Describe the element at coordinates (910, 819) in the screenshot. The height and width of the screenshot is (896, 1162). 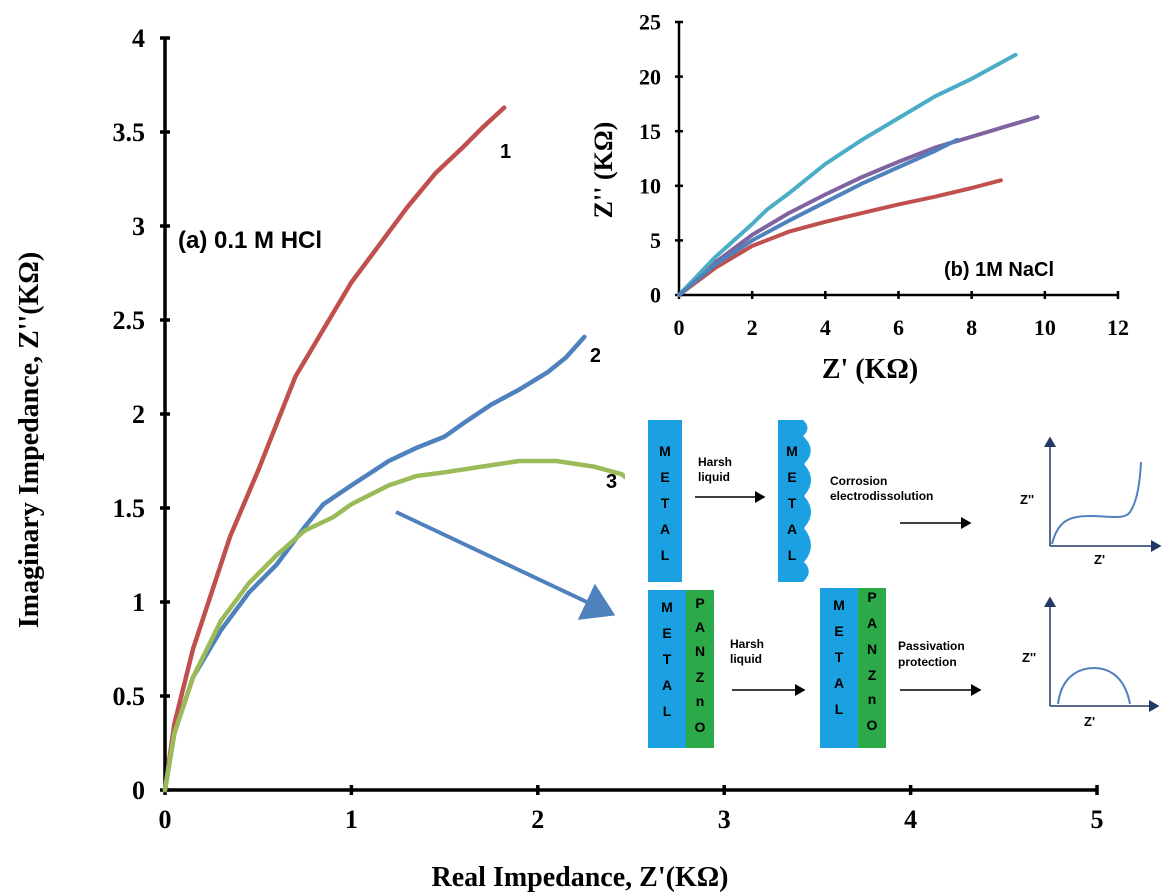
I see `main-x-tick-label: 4` at that location.